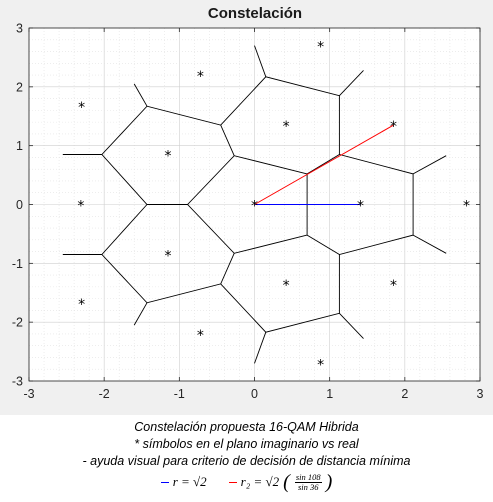 The image size is (493, 502). I want to click on x-tick-label: 2, so click(404, 394).